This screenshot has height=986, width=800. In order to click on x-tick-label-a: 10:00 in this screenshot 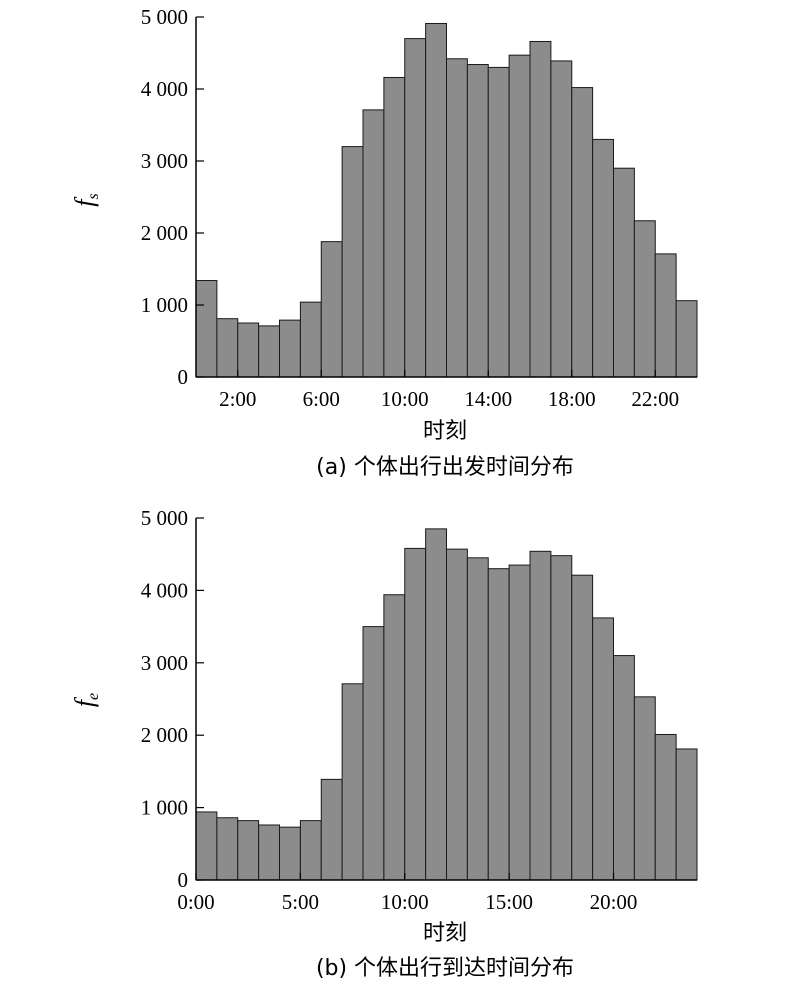, I will do `click(405, 399)`.